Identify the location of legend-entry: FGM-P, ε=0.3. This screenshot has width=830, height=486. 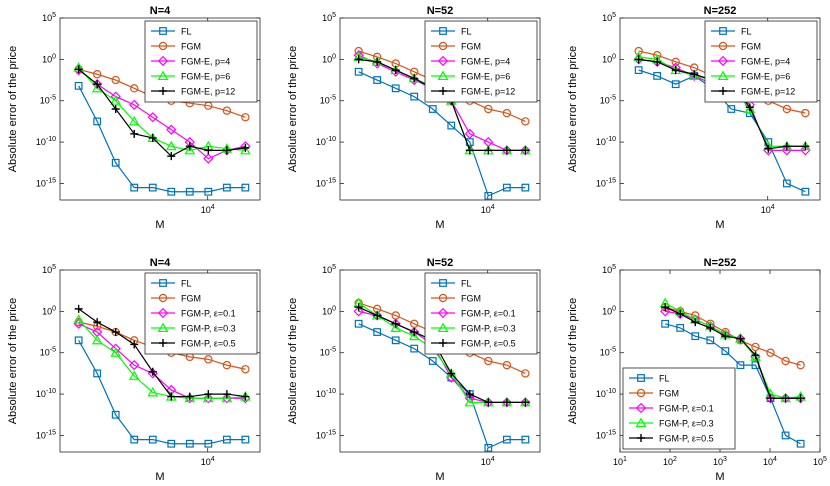
(208, 329).